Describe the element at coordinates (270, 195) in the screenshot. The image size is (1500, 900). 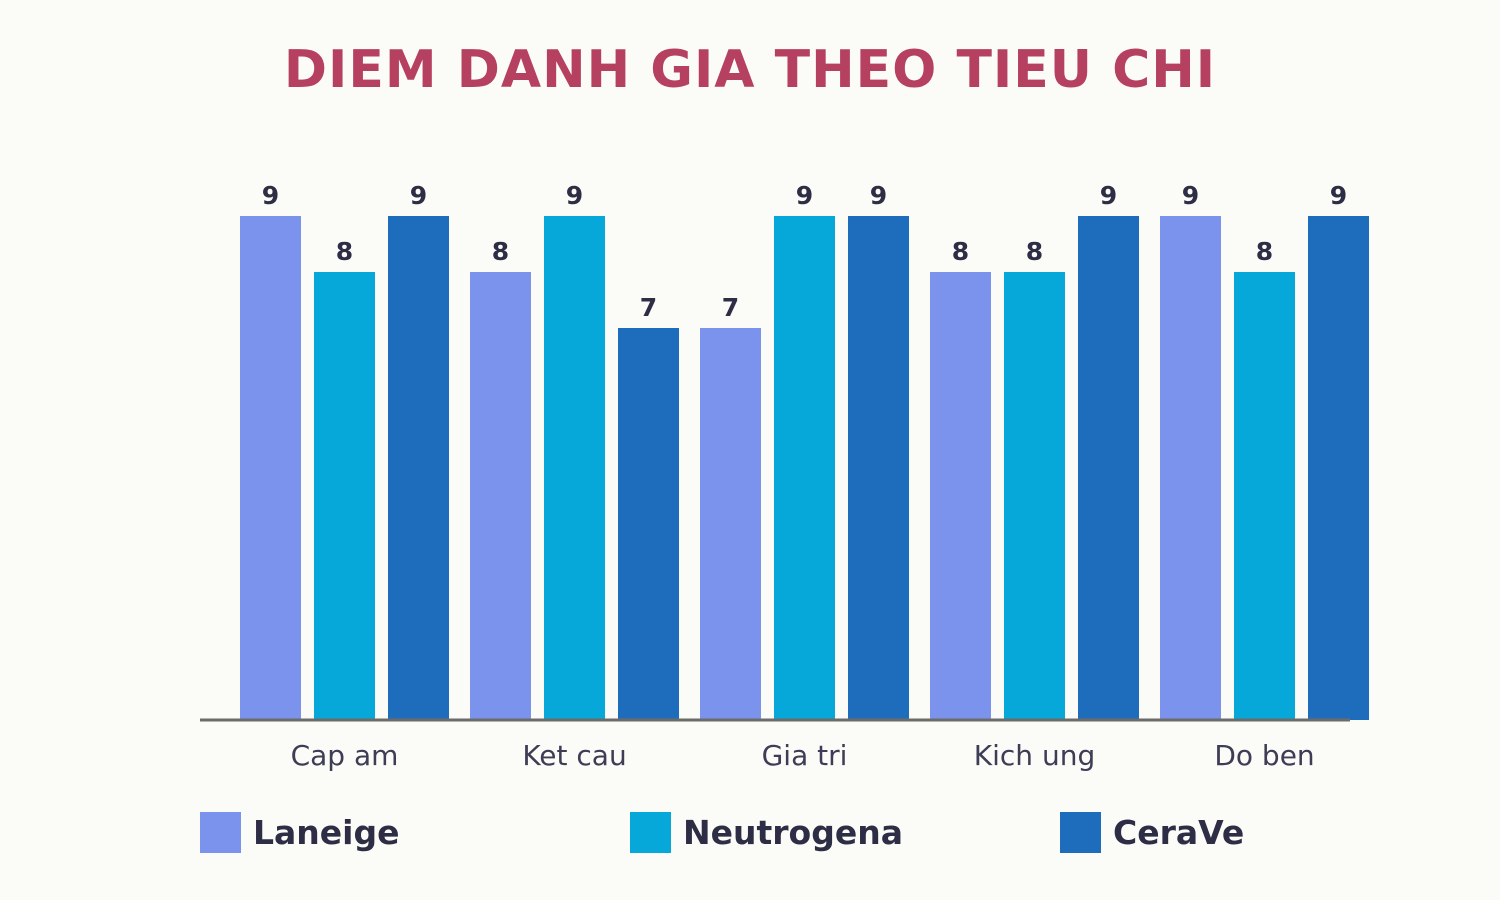
I see `data-label-laneige-cap-am: 9` at that location.